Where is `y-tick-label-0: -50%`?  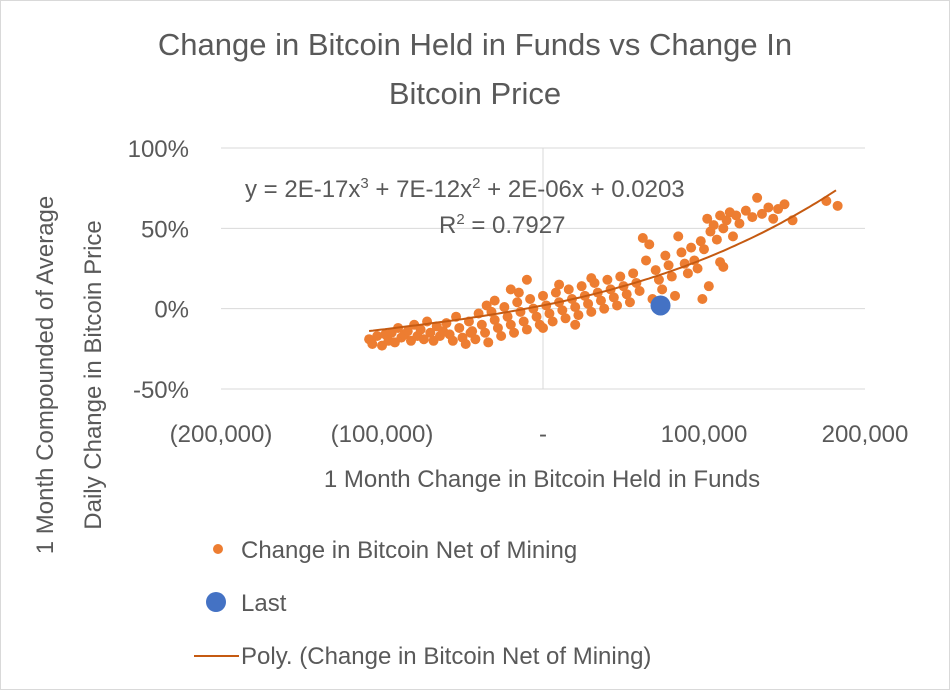 y-tick-label-0: -50% is located at coordinates (161, 390).